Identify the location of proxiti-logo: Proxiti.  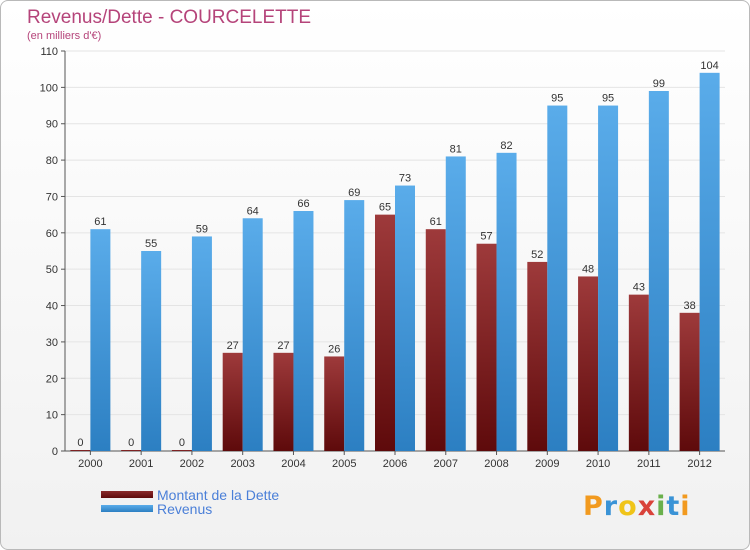
(637, 506).